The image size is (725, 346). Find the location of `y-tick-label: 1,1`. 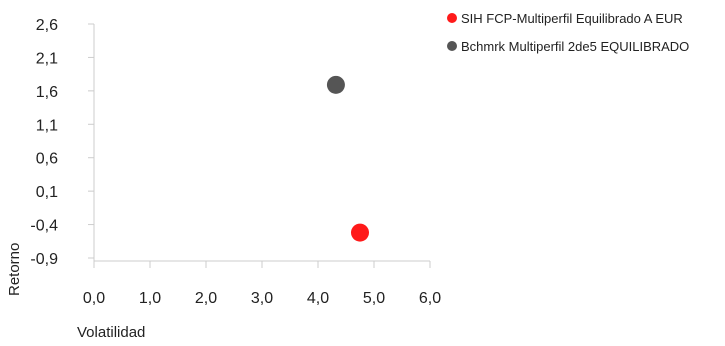

y-tick-label: 1,1 is located at coordinates (47, 125).